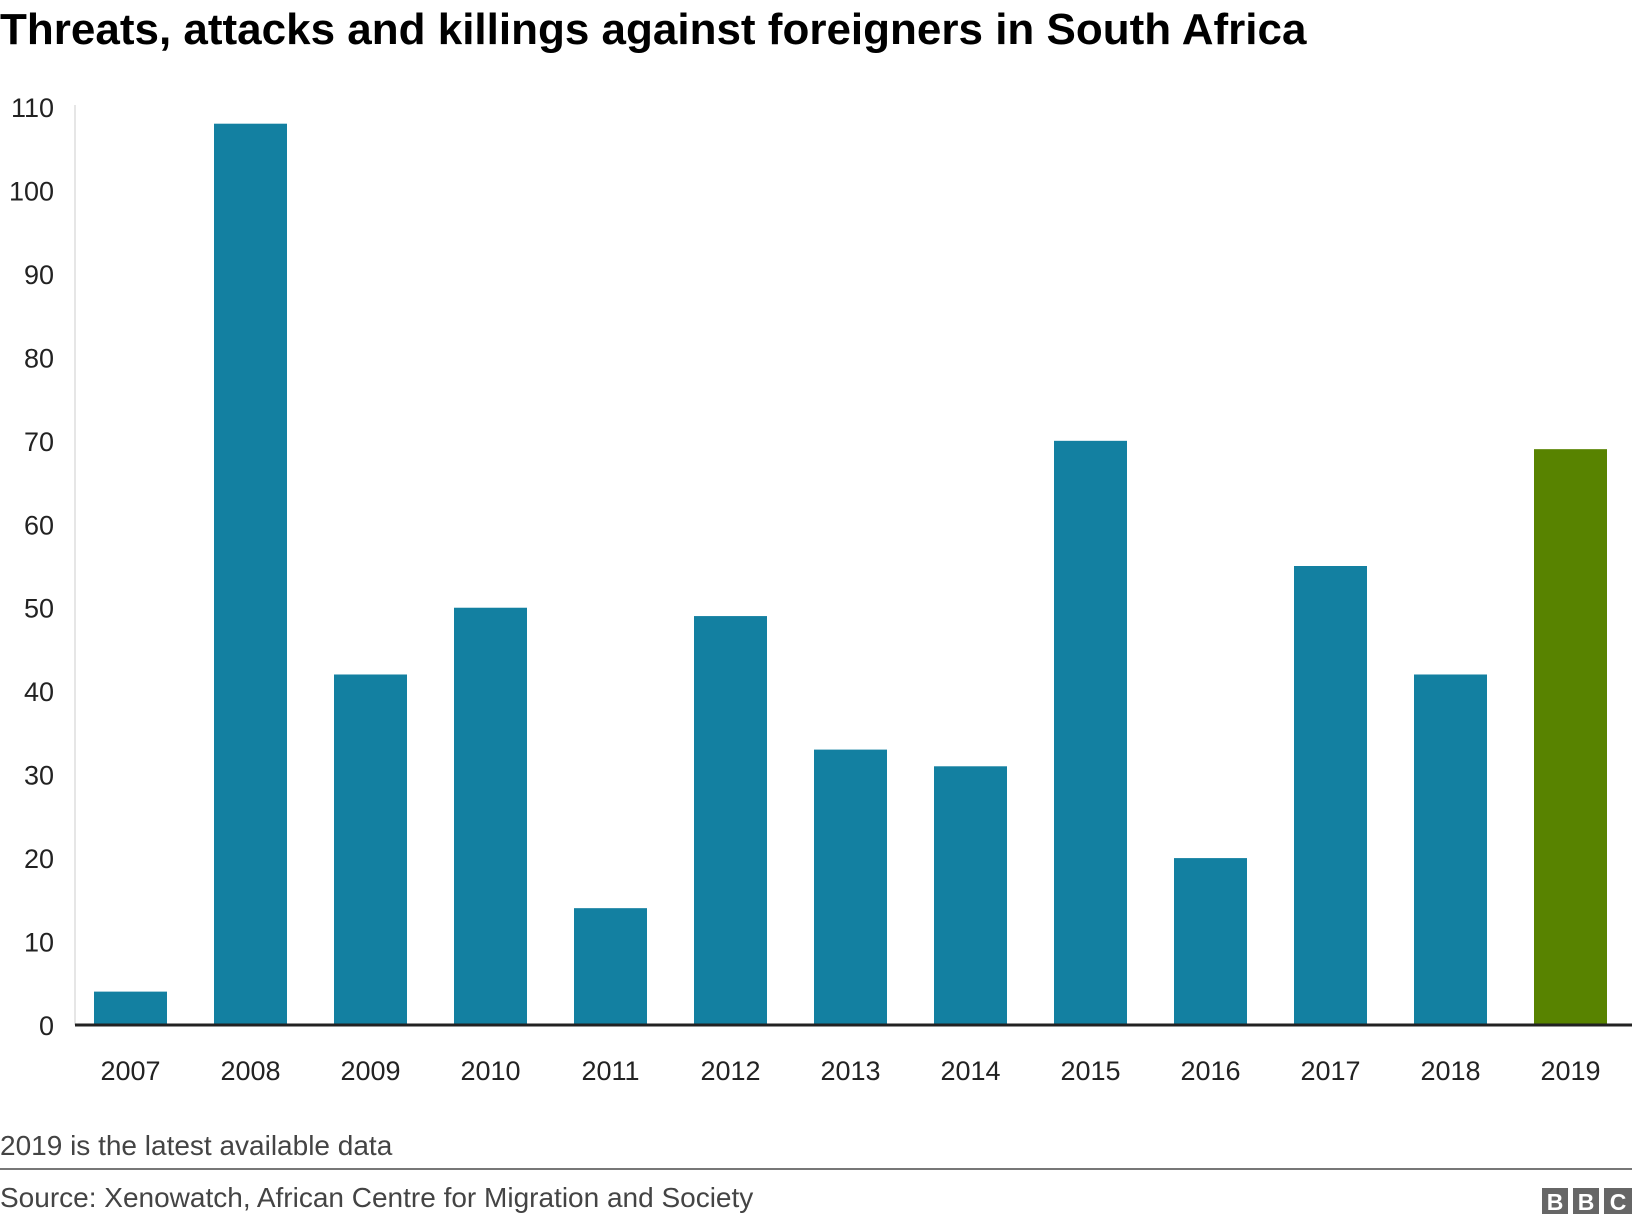  What do you see at coordinates (46, 1026) in the screenshot?
I see `y-tick-label: 0` at bounding box center [46, 1026].